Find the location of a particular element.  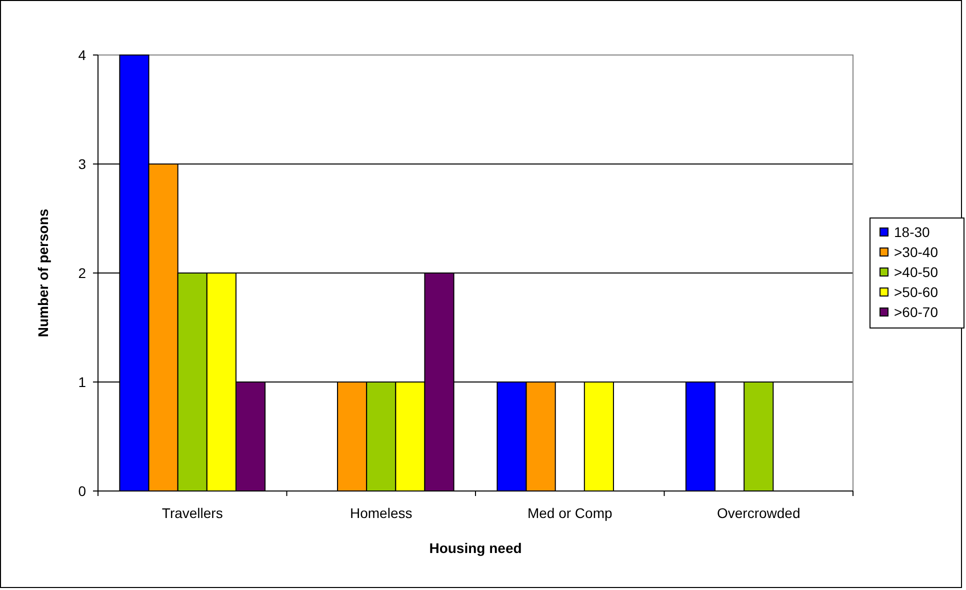

x-tick-label: Homeless is located at coordinates (381, 513).